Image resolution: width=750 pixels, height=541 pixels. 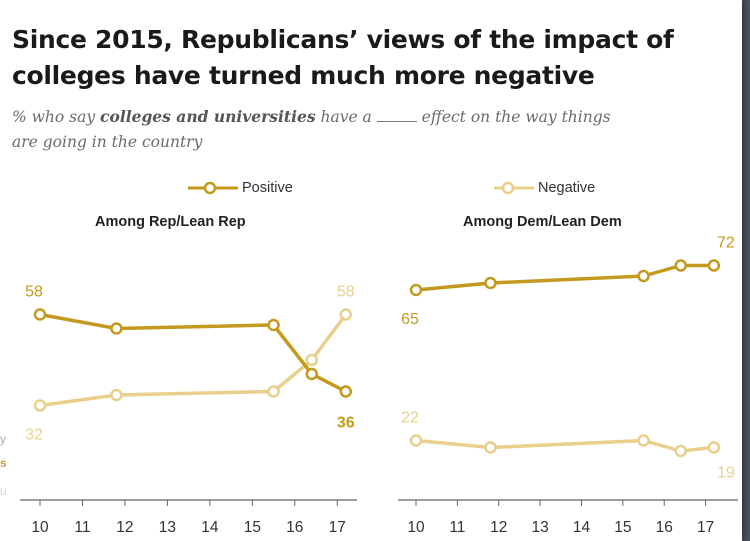 I want to click on legend-positive: Positive, so click(x=239, y=188).